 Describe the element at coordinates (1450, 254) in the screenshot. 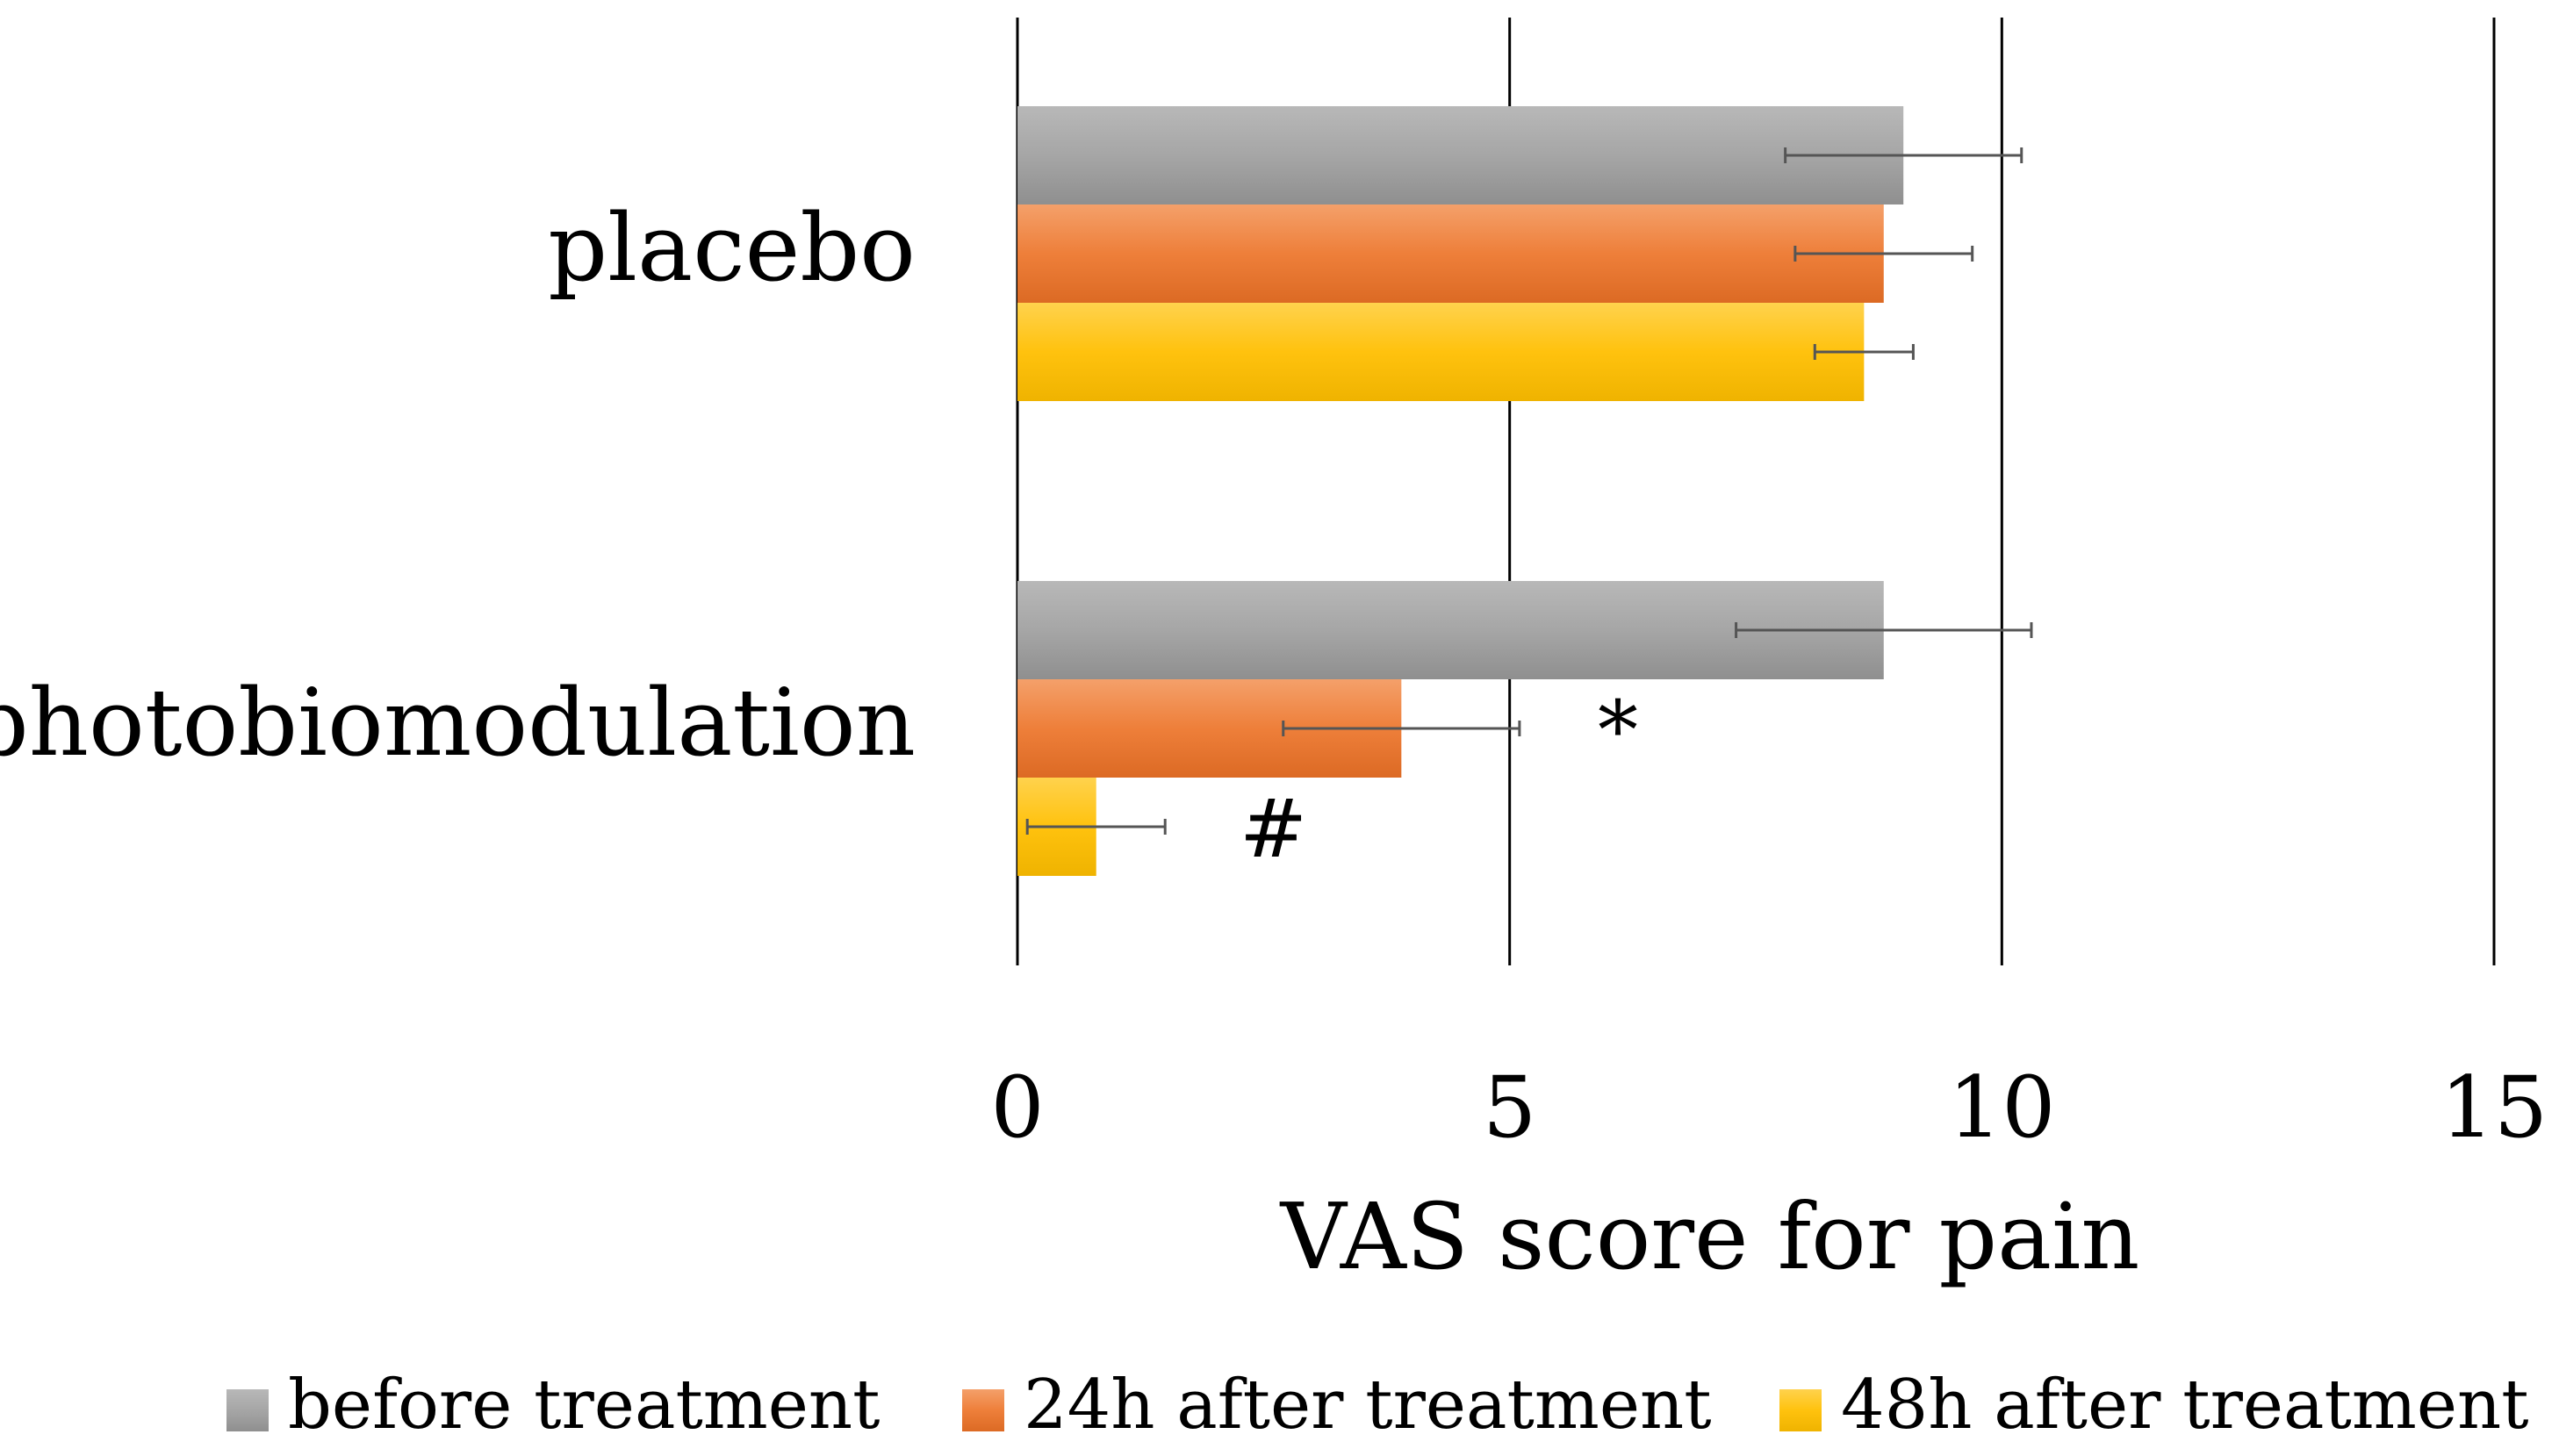

I see `bar-placebo-24h-after-treatment` at that location.